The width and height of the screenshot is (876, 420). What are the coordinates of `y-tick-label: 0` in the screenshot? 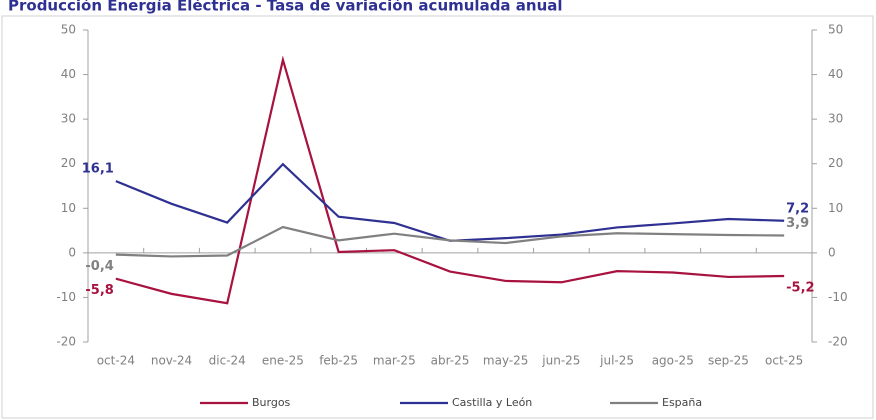 It's located at (72, 252).